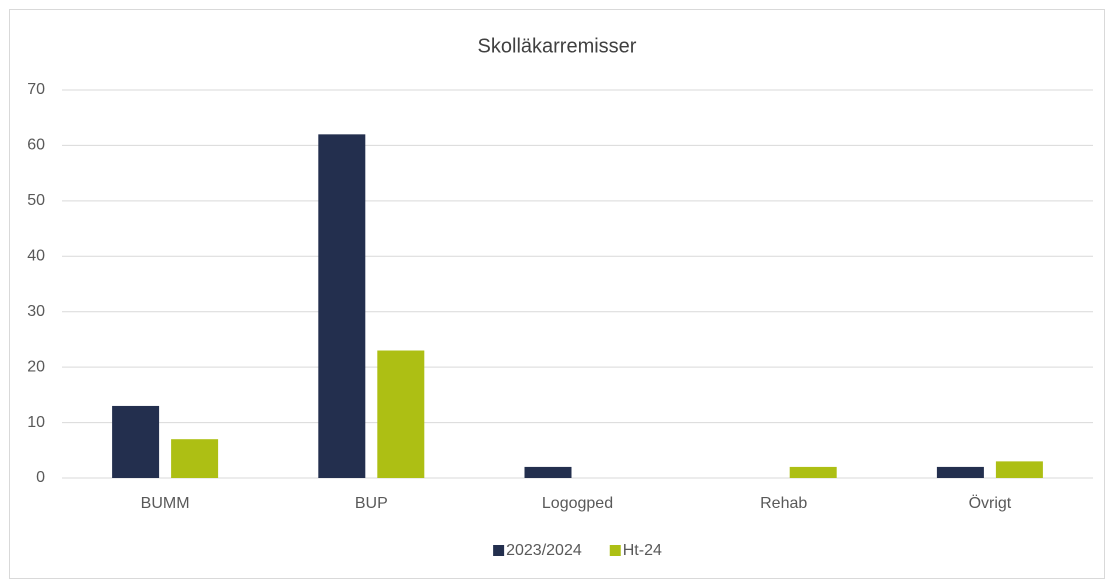 This screenshot has width=1114, height=579. What do you see at coordinates (783, 503) in the screenshot?
I see `x-tick-label: Rehab` at bounding box center [783, 503].